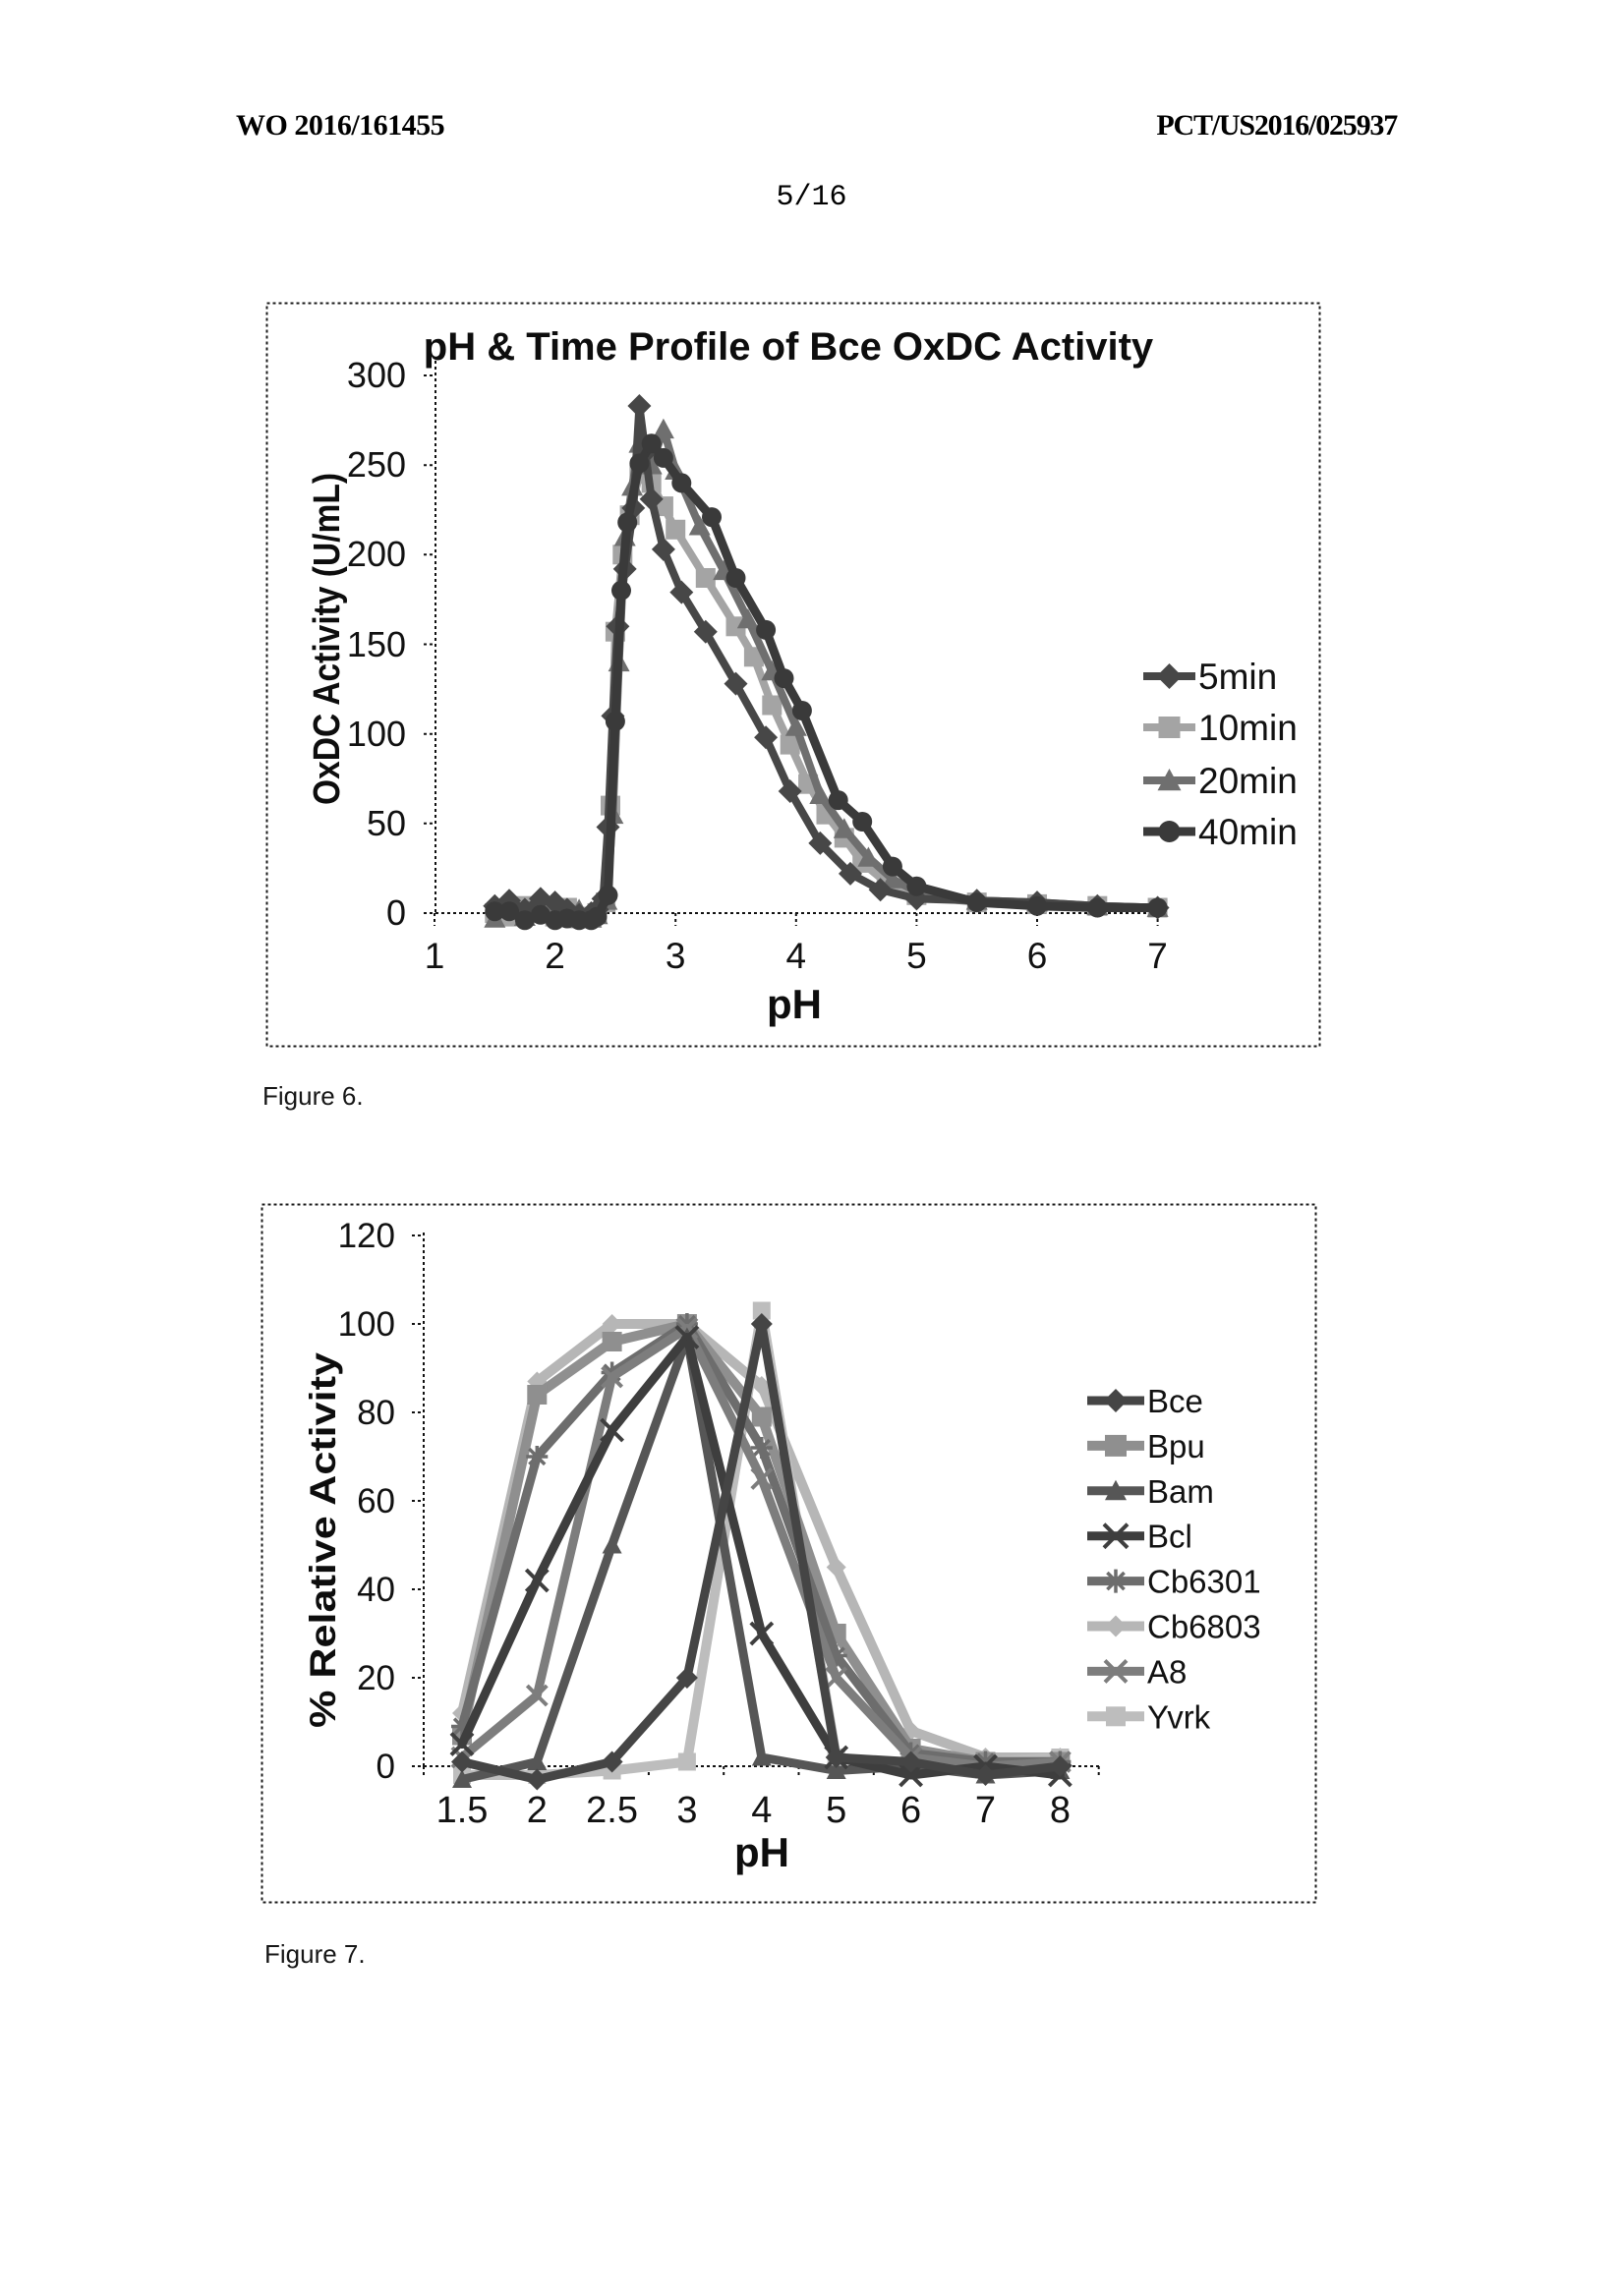 The height and width of the screenshot is (2296, 1623). Describe the element at coordinates (366, 1236) in the screenshot. I see `svg-text: 120` at that location.